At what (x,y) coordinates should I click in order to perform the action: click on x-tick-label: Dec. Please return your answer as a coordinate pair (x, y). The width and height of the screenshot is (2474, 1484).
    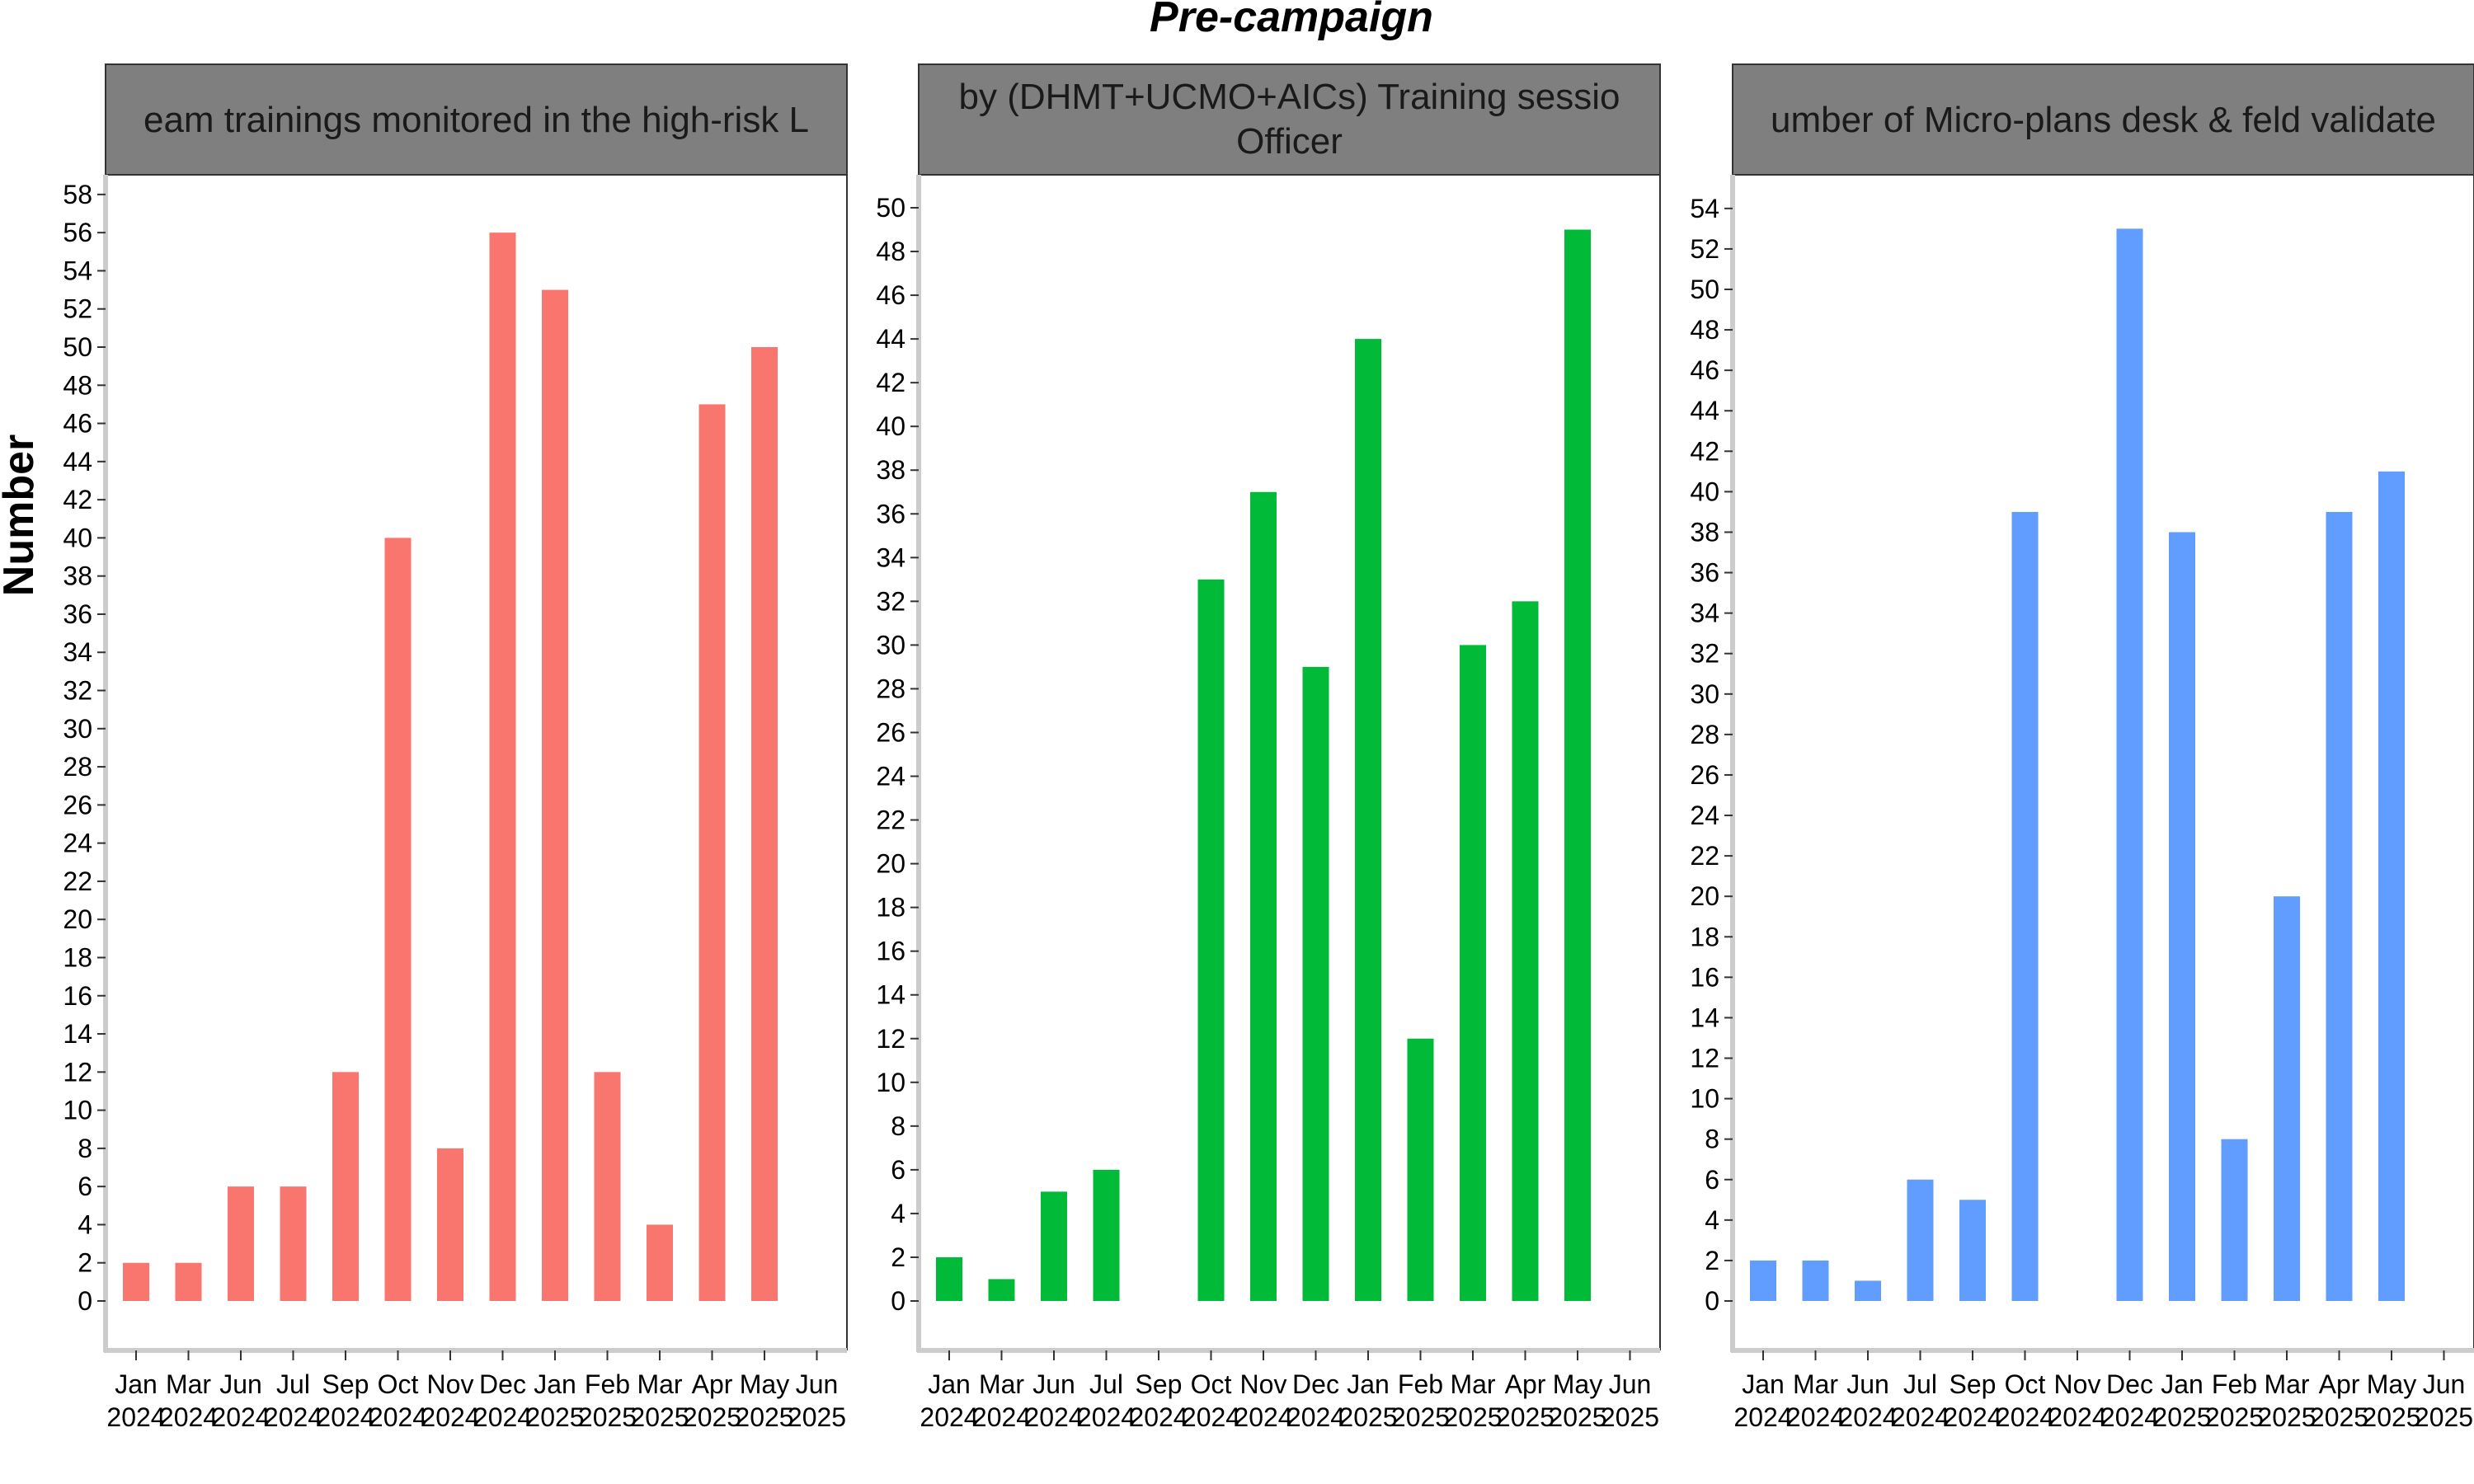
    Looking at the image, I should click on (502, 1384).